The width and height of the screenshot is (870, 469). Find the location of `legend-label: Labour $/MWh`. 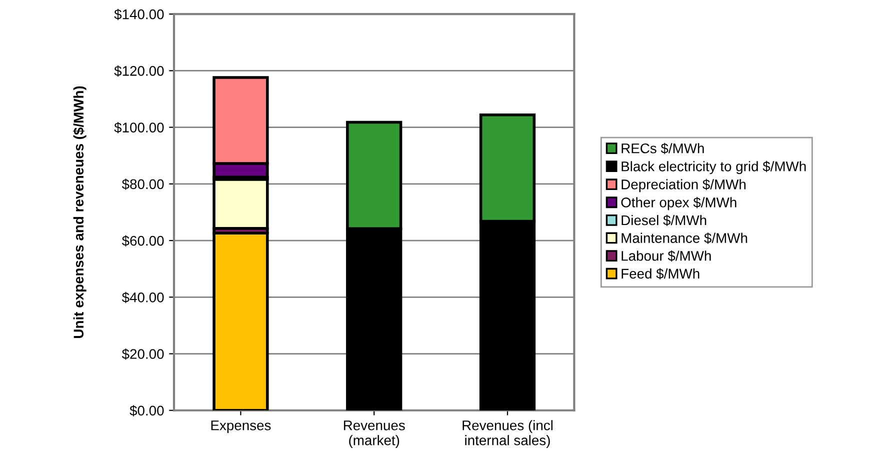

legend-label: Labour $/MWh is located at coordinates (666, 256).